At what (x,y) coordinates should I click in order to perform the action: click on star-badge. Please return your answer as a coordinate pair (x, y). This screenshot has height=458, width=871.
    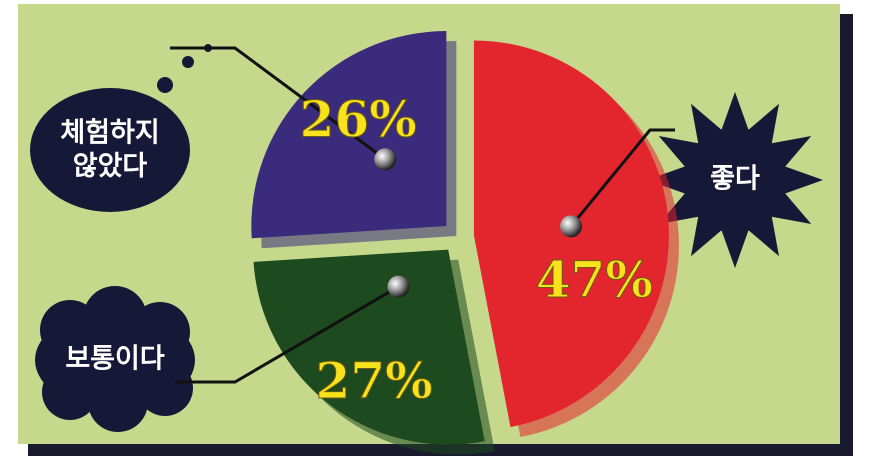
    Looking at the image, I should click on (735, 180).